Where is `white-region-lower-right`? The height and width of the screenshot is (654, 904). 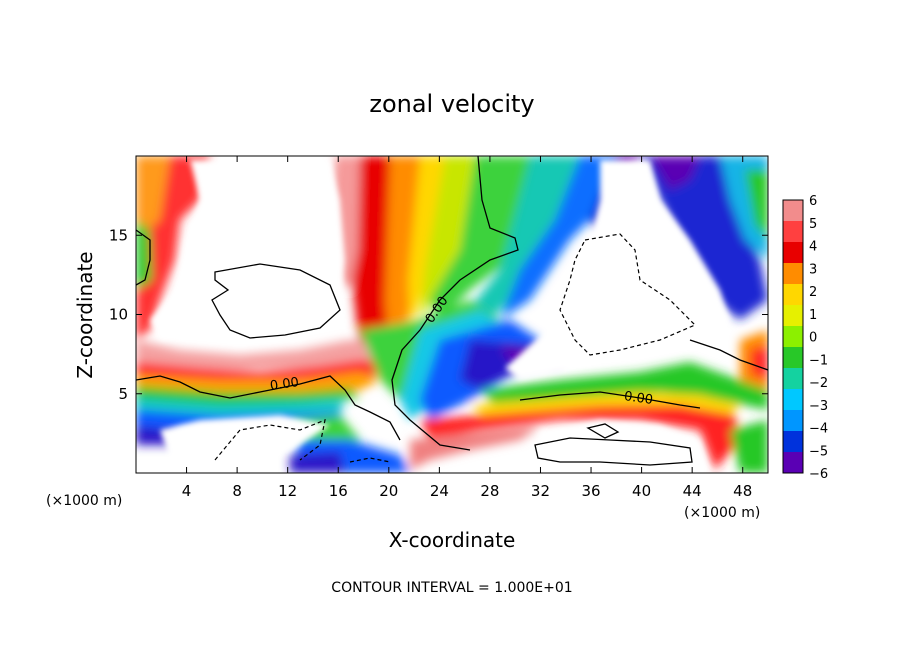
white-region-lower-right is located at coordinates (625, 446).